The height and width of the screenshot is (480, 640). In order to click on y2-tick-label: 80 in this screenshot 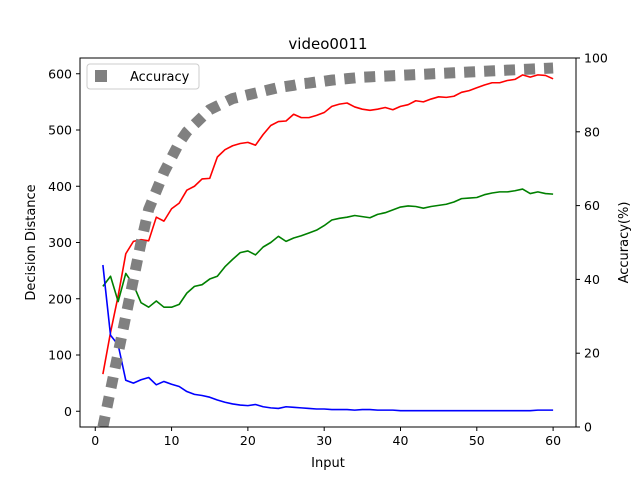, I will do `click(592, 131)`.